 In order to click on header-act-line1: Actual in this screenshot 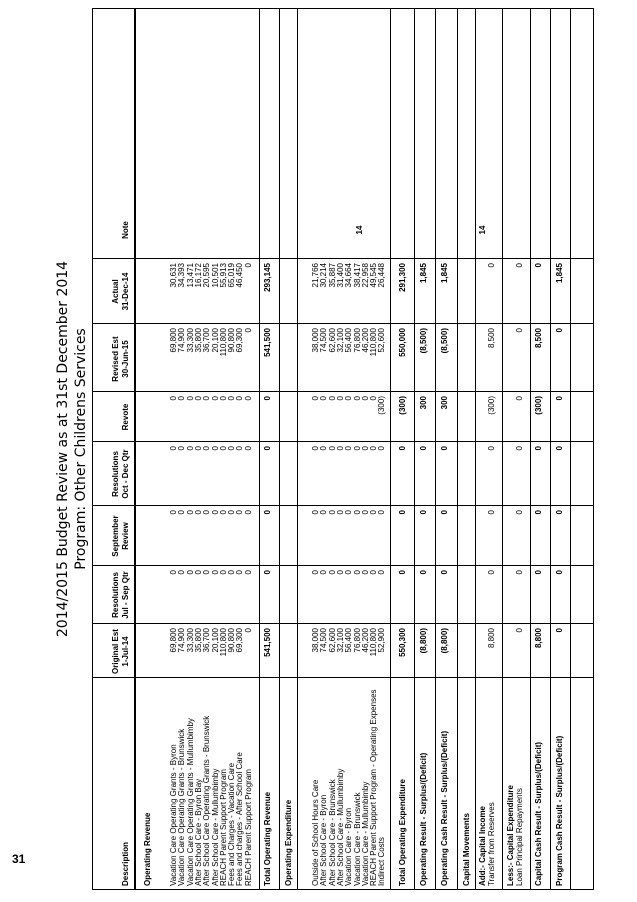, I will do `click(115, 291)`.